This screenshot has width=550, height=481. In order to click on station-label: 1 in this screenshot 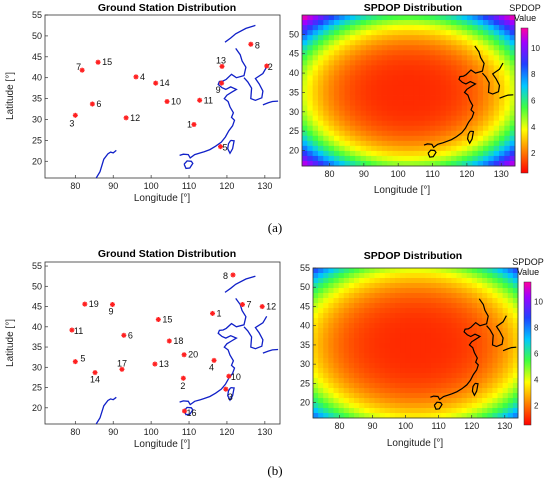, I will do `click(219, 313)`.